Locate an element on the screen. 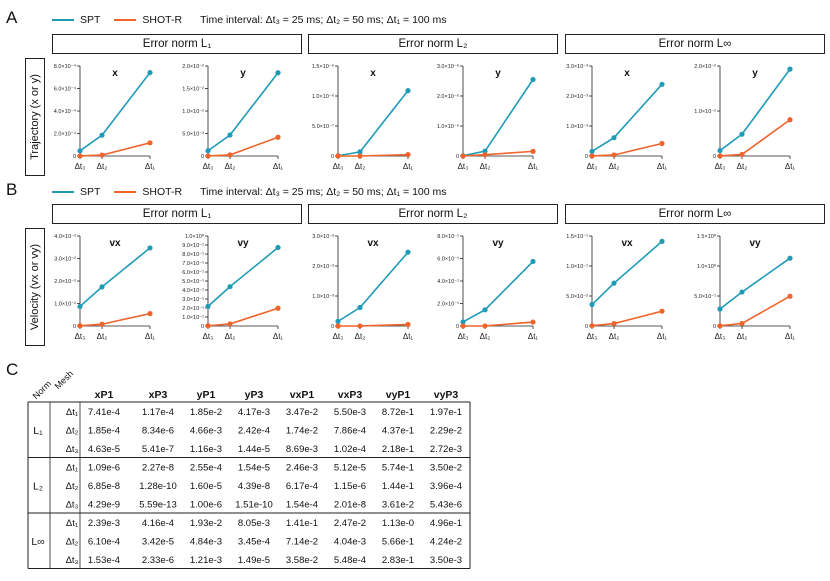  y-tick-label: 5.0×10⁻⁷ is located at coordinates (323, 126).